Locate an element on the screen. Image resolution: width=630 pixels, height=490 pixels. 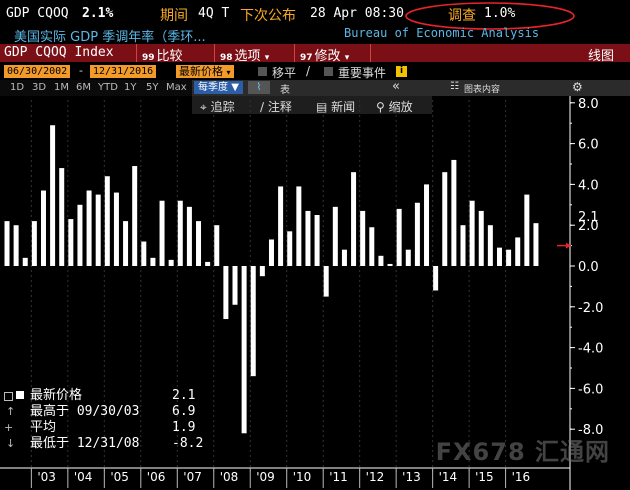
bar-2012Q1 is located at coordinates (363, 238).